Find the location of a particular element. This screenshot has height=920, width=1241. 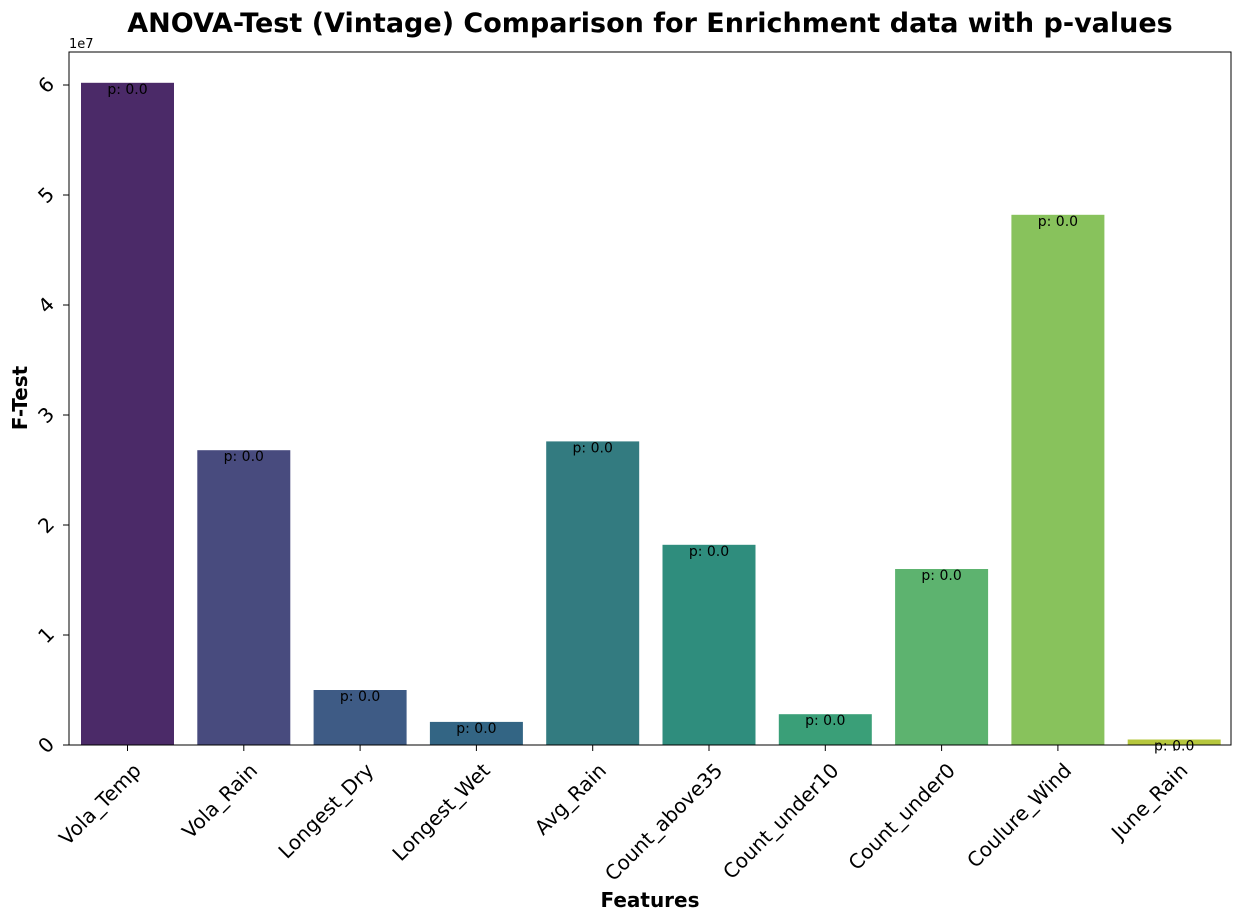

bar-longest-dry is located at coordinates (360, 717).